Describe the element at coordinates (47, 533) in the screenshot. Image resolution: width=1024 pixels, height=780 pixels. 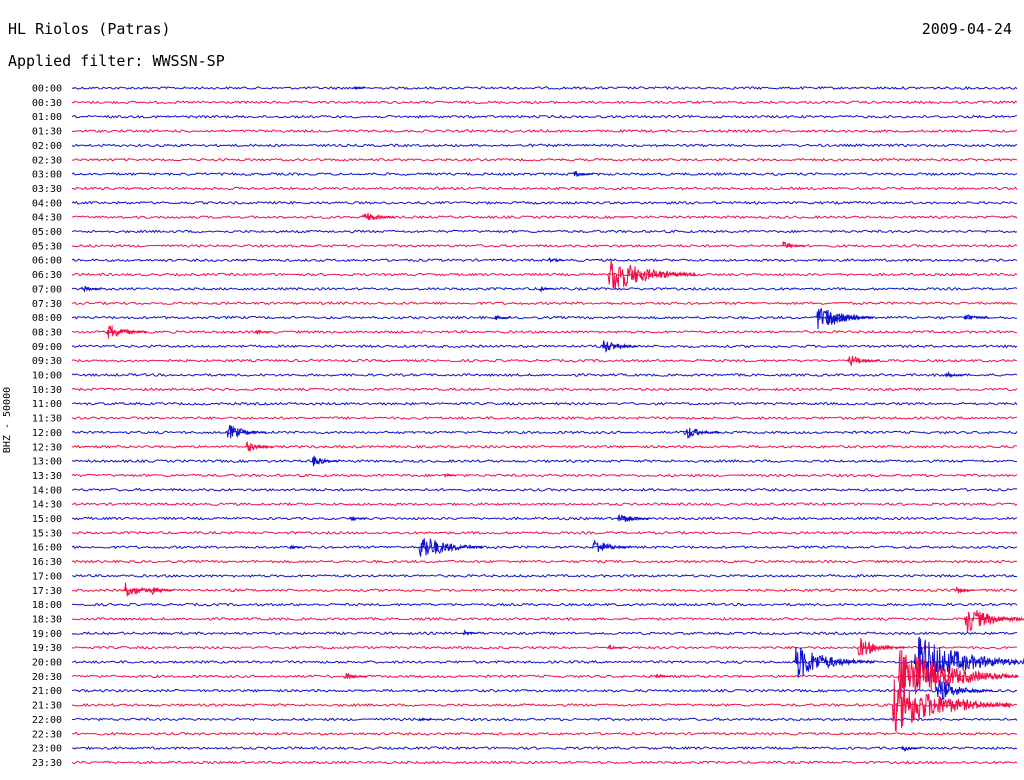
I see `time-label: 15:30` at that location.